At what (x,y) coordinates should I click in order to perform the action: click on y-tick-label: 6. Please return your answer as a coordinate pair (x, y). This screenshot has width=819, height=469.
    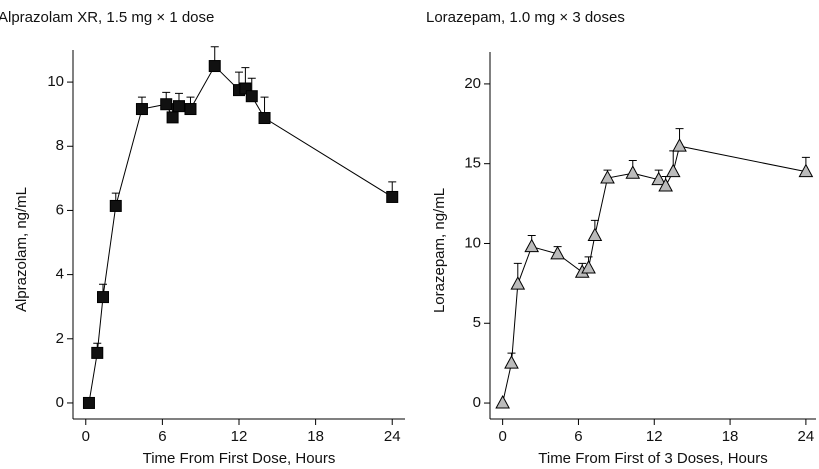
    Looking at the image, I should click on (60, 209).